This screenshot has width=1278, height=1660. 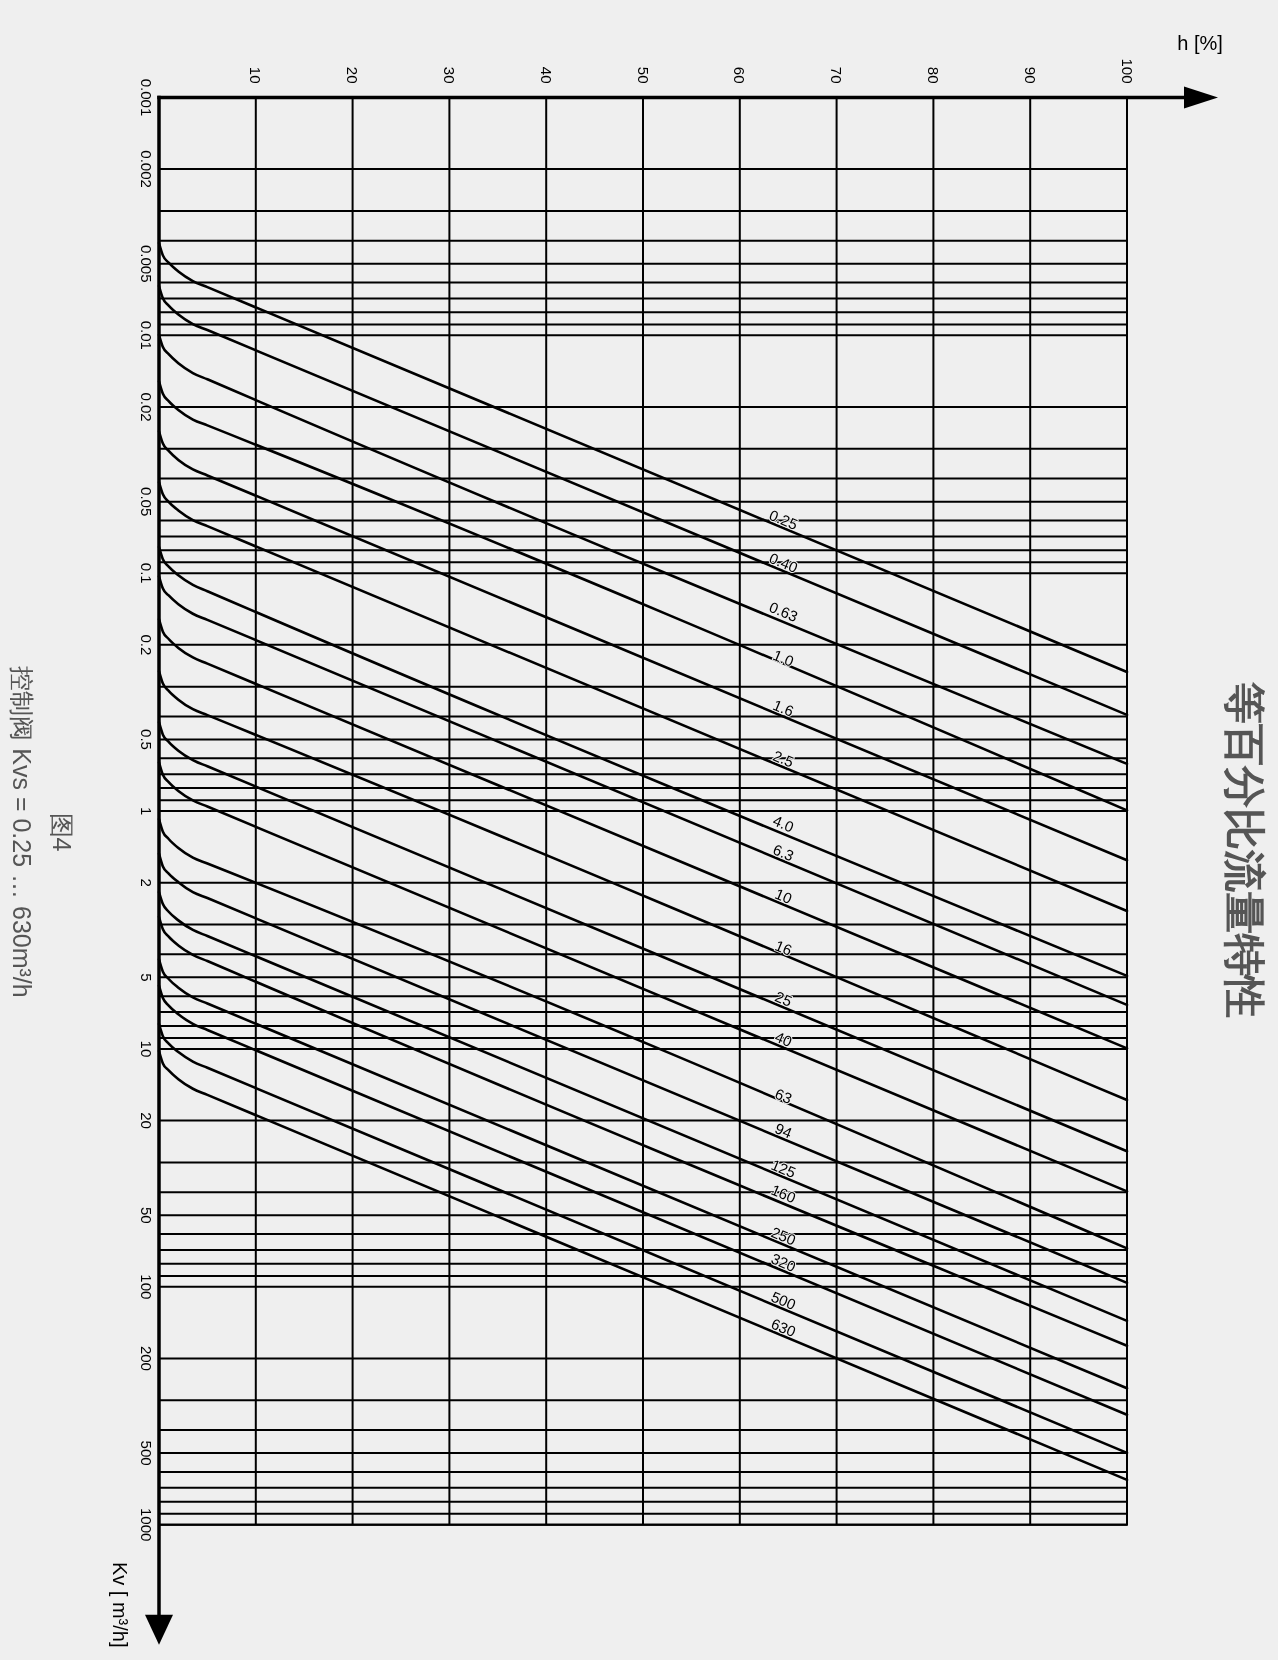 What do you see at coordinates (546, 75) in the screenshot?
I see `x-tick-label: 40` at bounding box center [546, 75].